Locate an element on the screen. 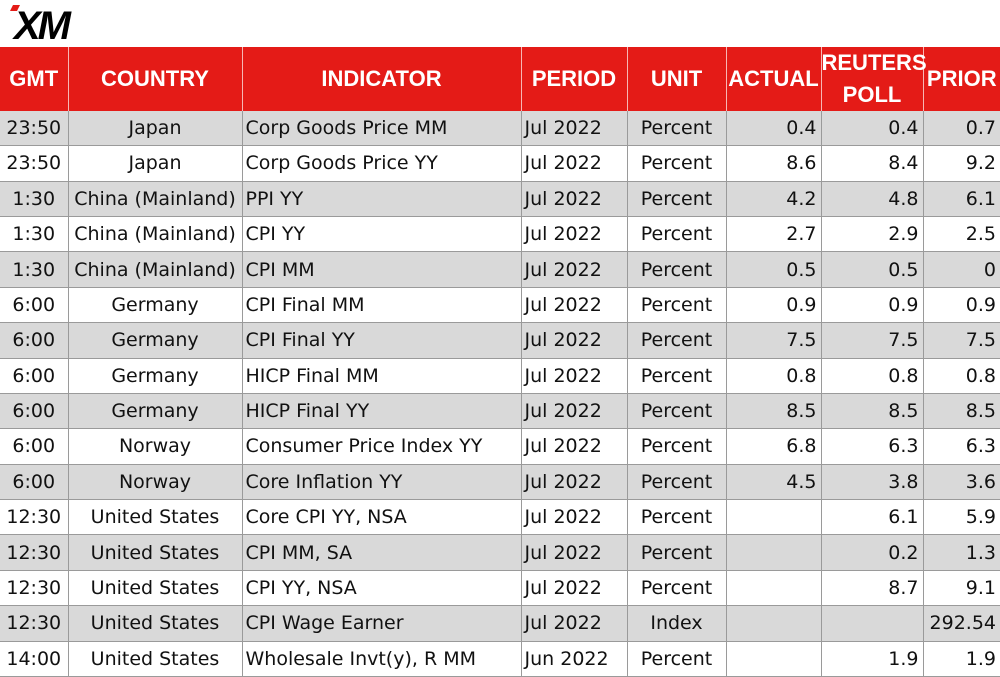  cell-indicator: CPI MM, SA is located at coordinates (382, 552).